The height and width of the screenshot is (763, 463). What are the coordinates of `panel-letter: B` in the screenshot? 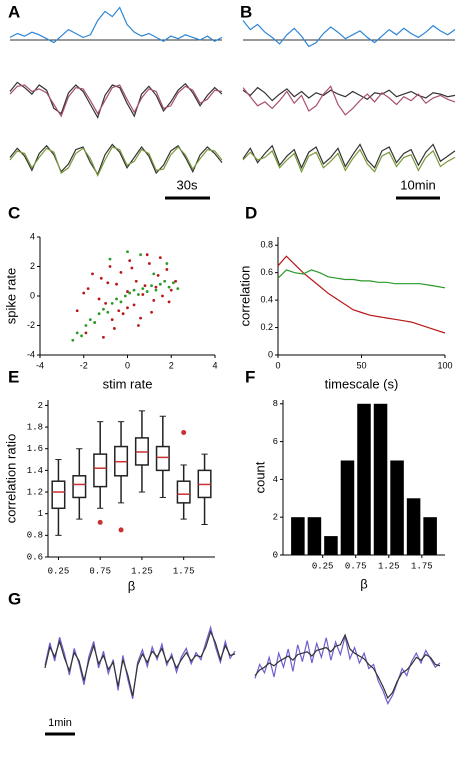 It's located at (246, 11).